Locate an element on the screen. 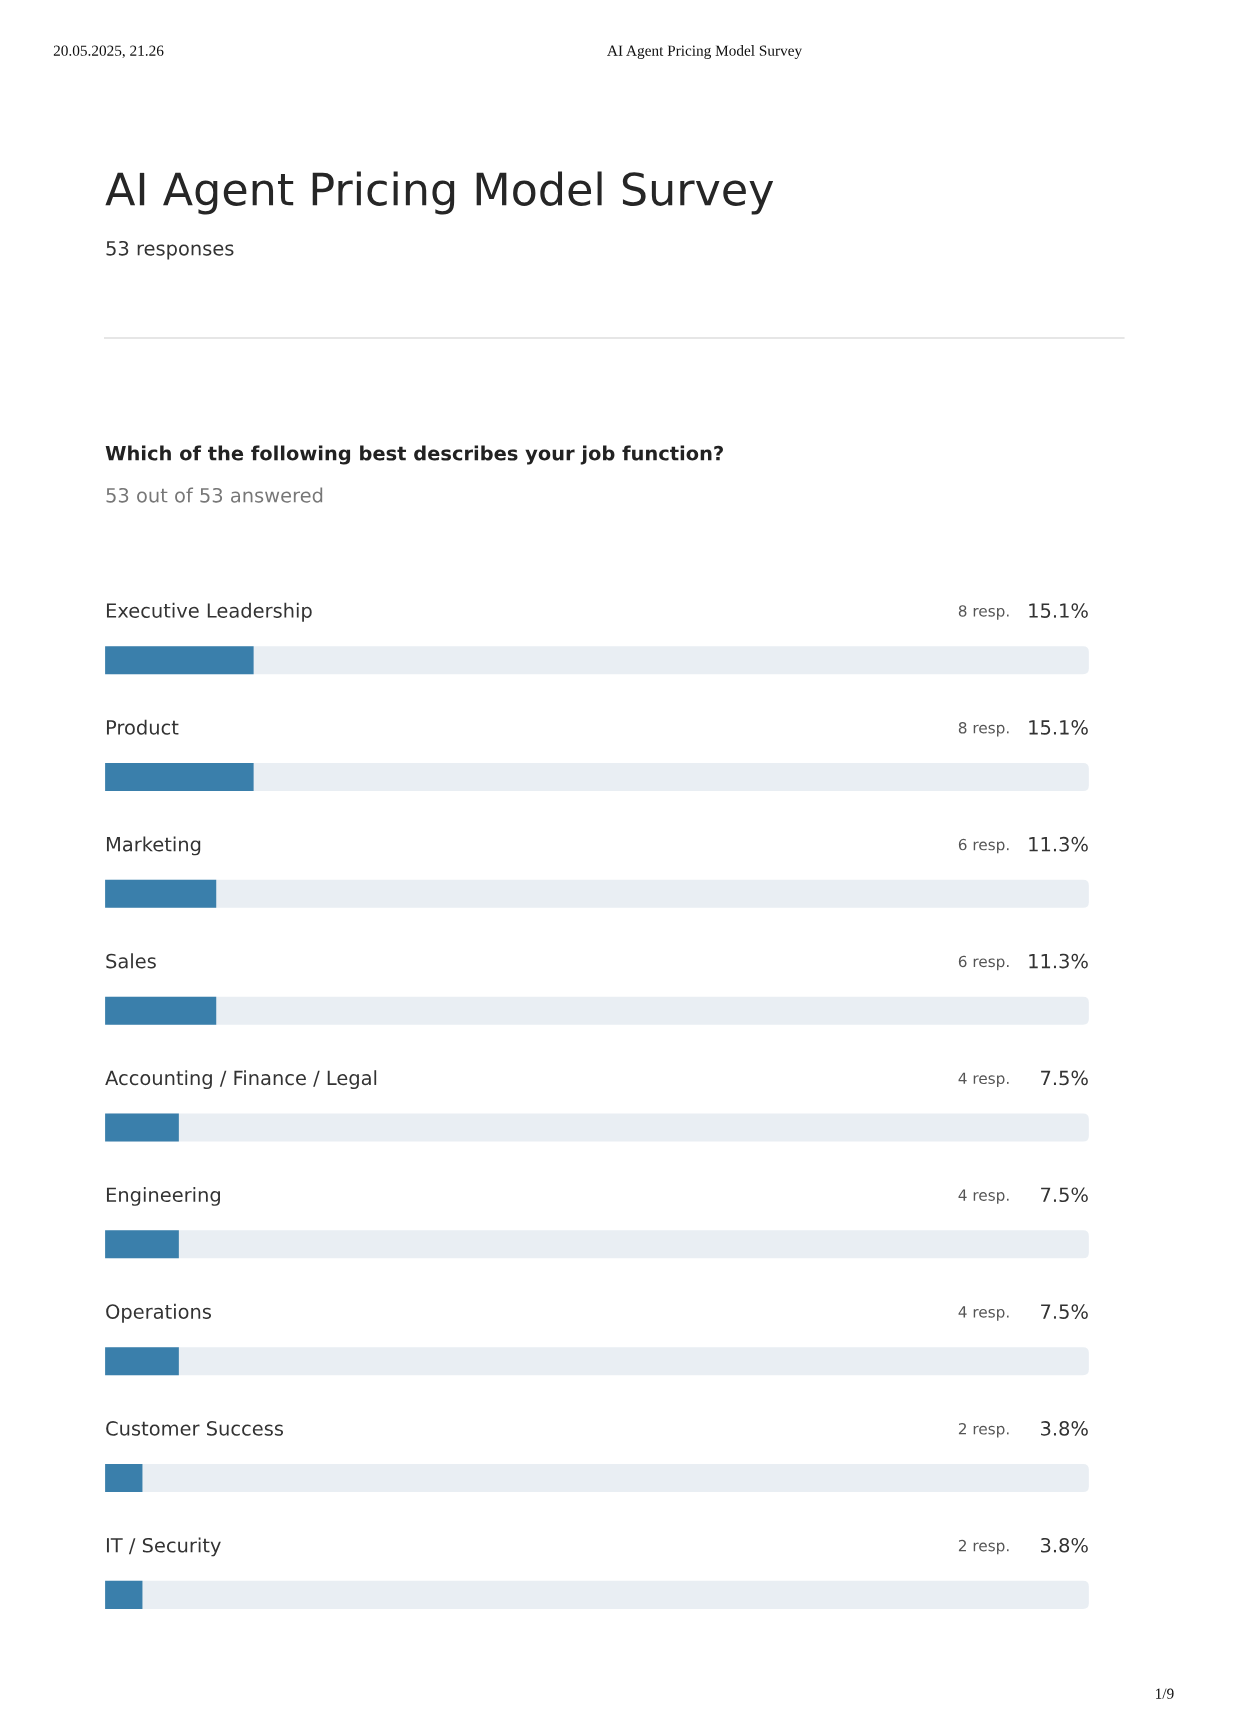  y-tick-label: Engineering is located at coordinates (163, 1196).